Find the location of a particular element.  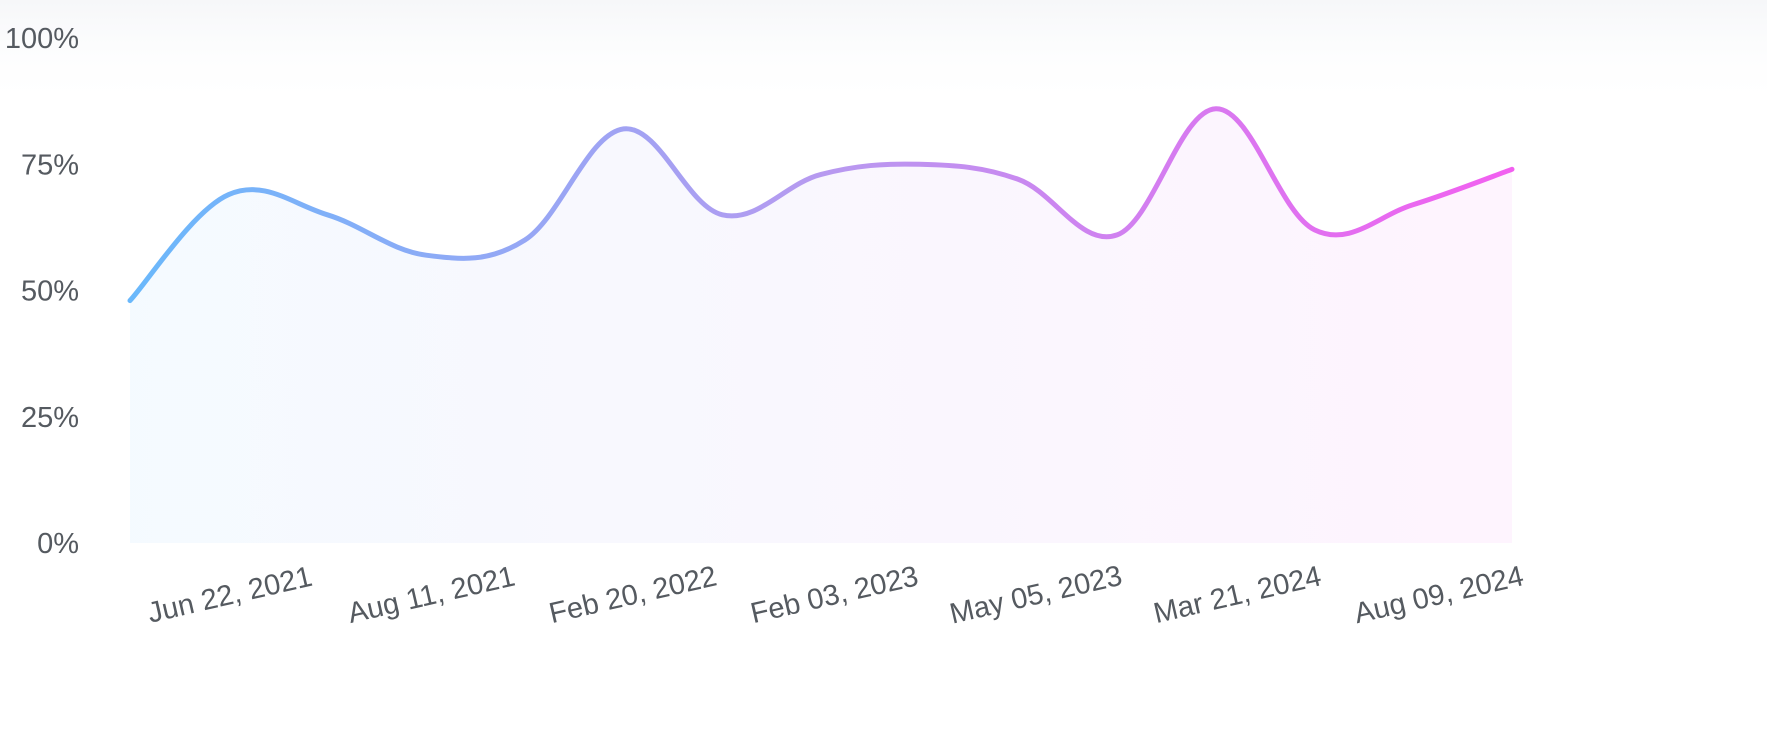

x-tick-label: Aug 11, 2021 is located at coordinates (431, 595).